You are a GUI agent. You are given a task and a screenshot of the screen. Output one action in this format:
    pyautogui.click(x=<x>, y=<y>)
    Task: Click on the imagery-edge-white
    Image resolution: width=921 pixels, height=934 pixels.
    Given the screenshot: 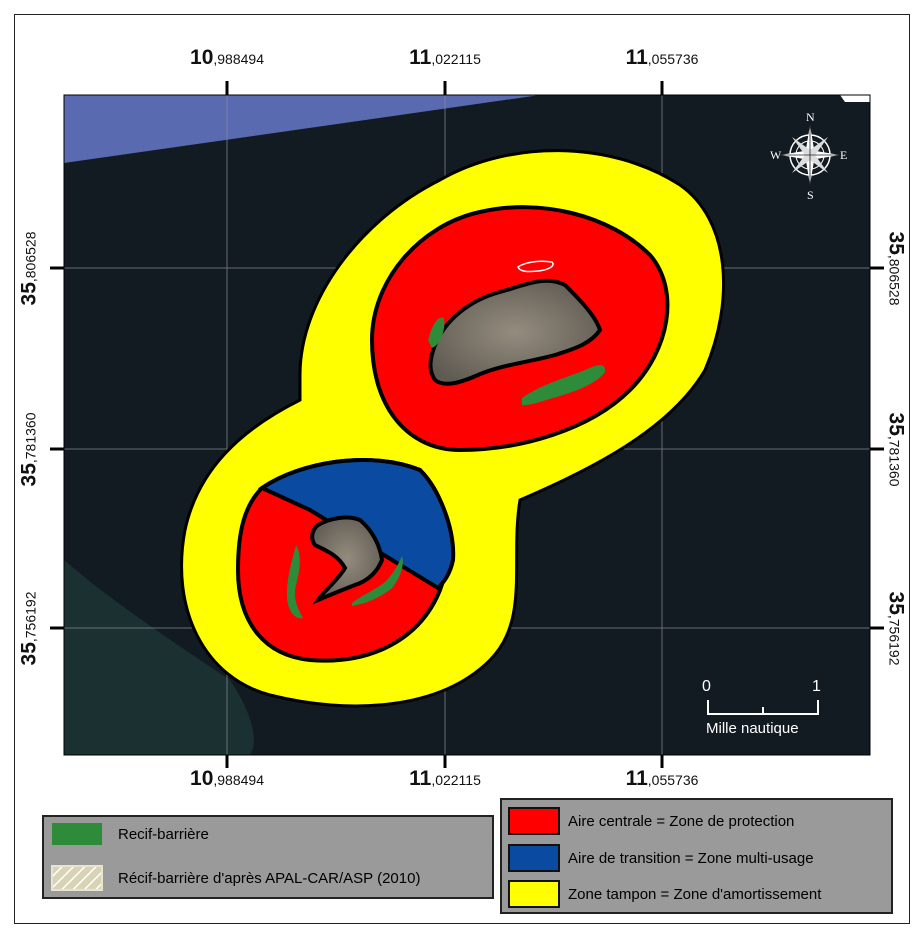 What is the action you would take?
    pyautogui.click(x=855, y=98)
    